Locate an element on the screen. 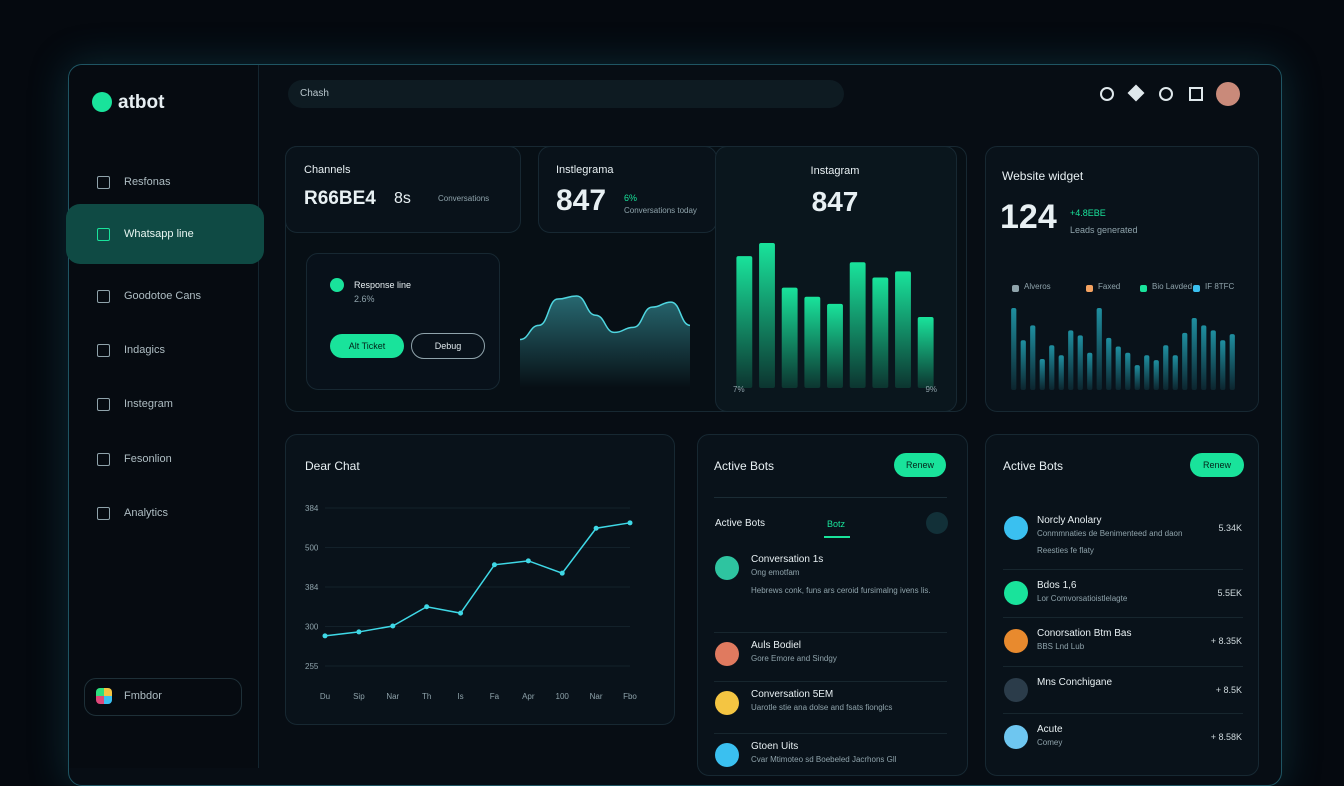 The width and height of the screenshot is (1344, 786). bot-name: Conversation 1s is located at coordinates (787, 559).